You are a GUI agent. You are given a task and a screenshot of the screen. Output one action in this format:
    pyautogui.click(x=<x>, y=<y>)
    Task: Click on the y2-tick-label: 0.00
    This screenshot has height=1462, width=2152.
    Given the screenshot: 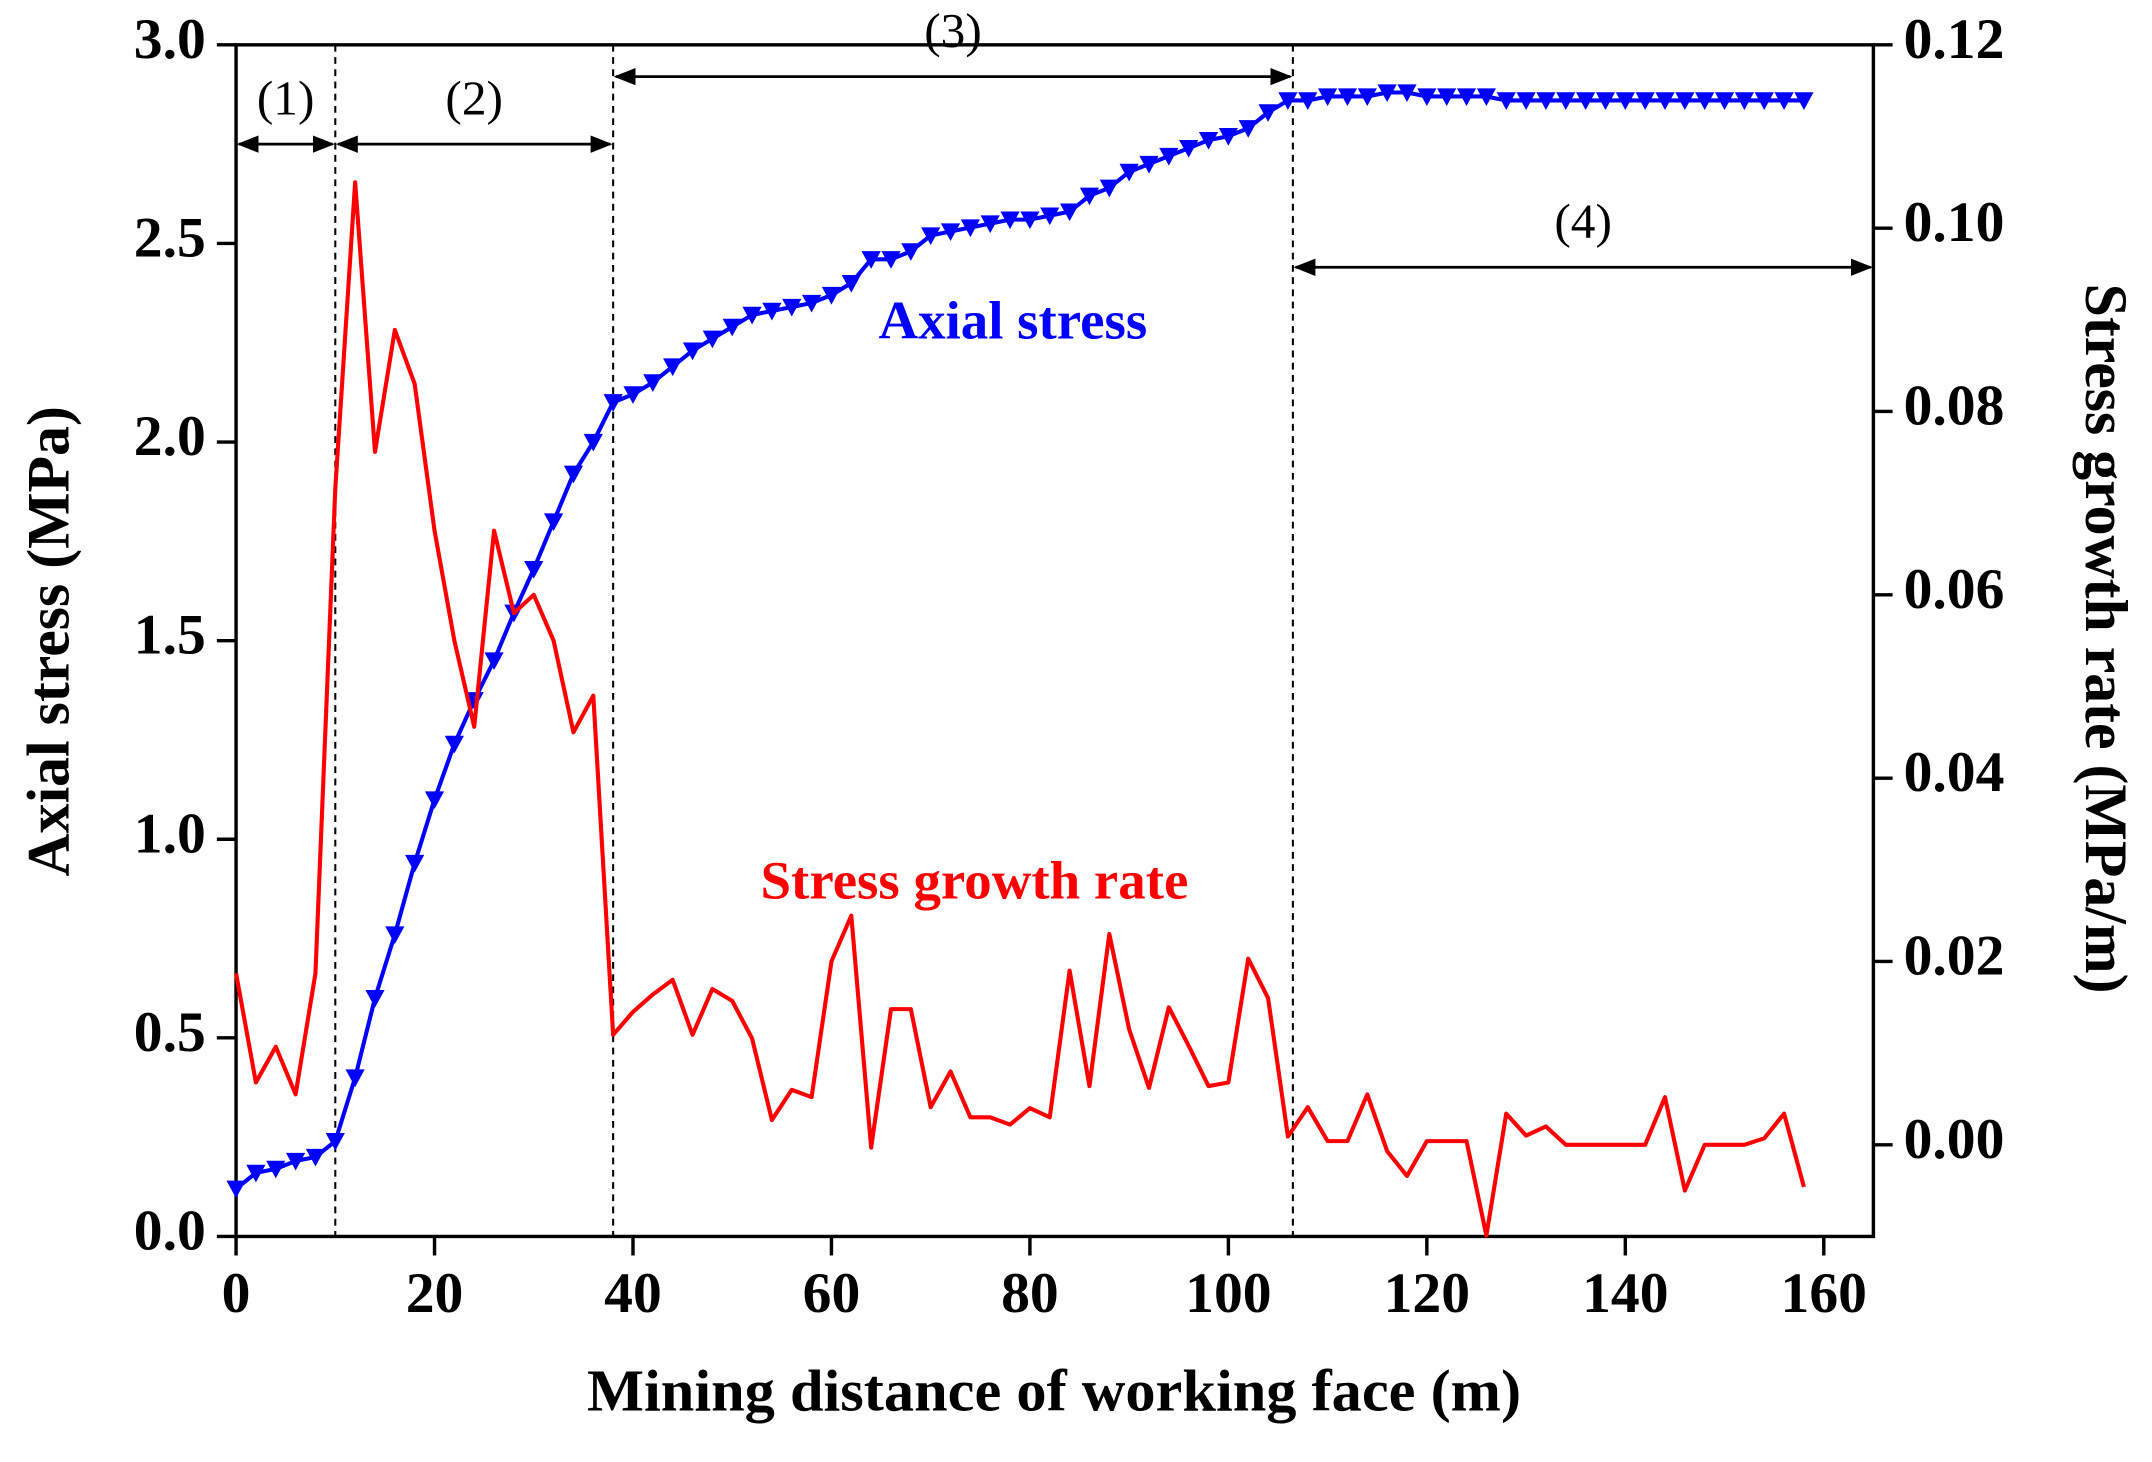 What is the action you would take?
    pyautogui.click(x=1954, y=1139)
    